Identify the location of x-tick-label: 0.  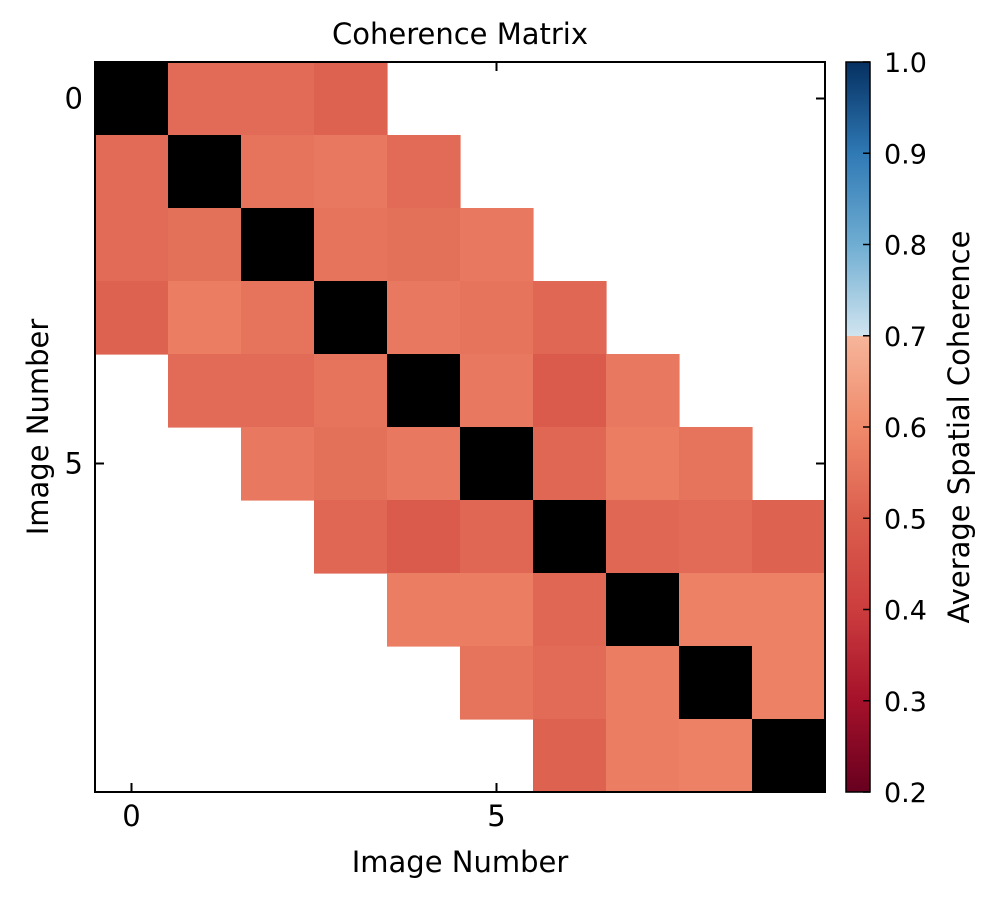
(131, 816).